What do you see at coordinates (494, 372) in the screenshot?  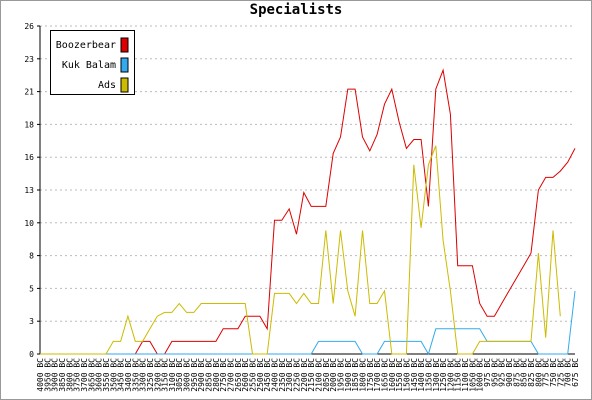 I see `x-tick-label: 950 BC` at bounding box center [494, 372].